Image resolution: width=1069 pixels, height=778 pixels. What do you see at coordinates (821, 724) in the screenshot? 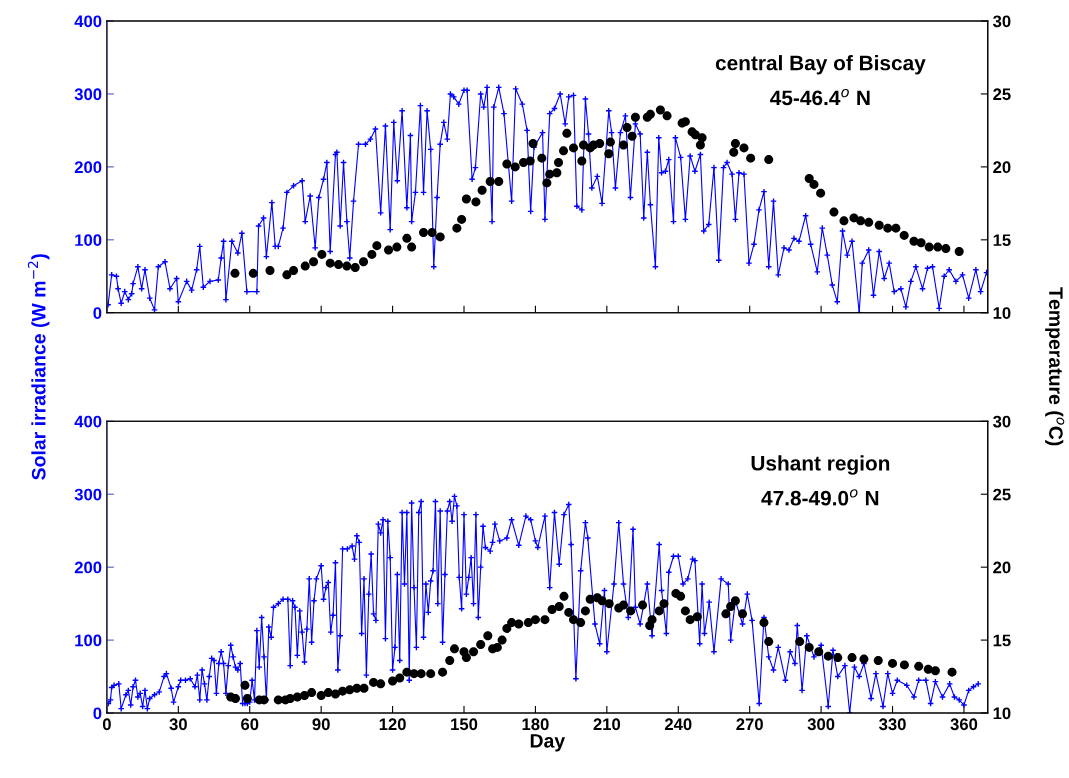
I see `x-tick-label: 300` at bounding box center [821, 724].